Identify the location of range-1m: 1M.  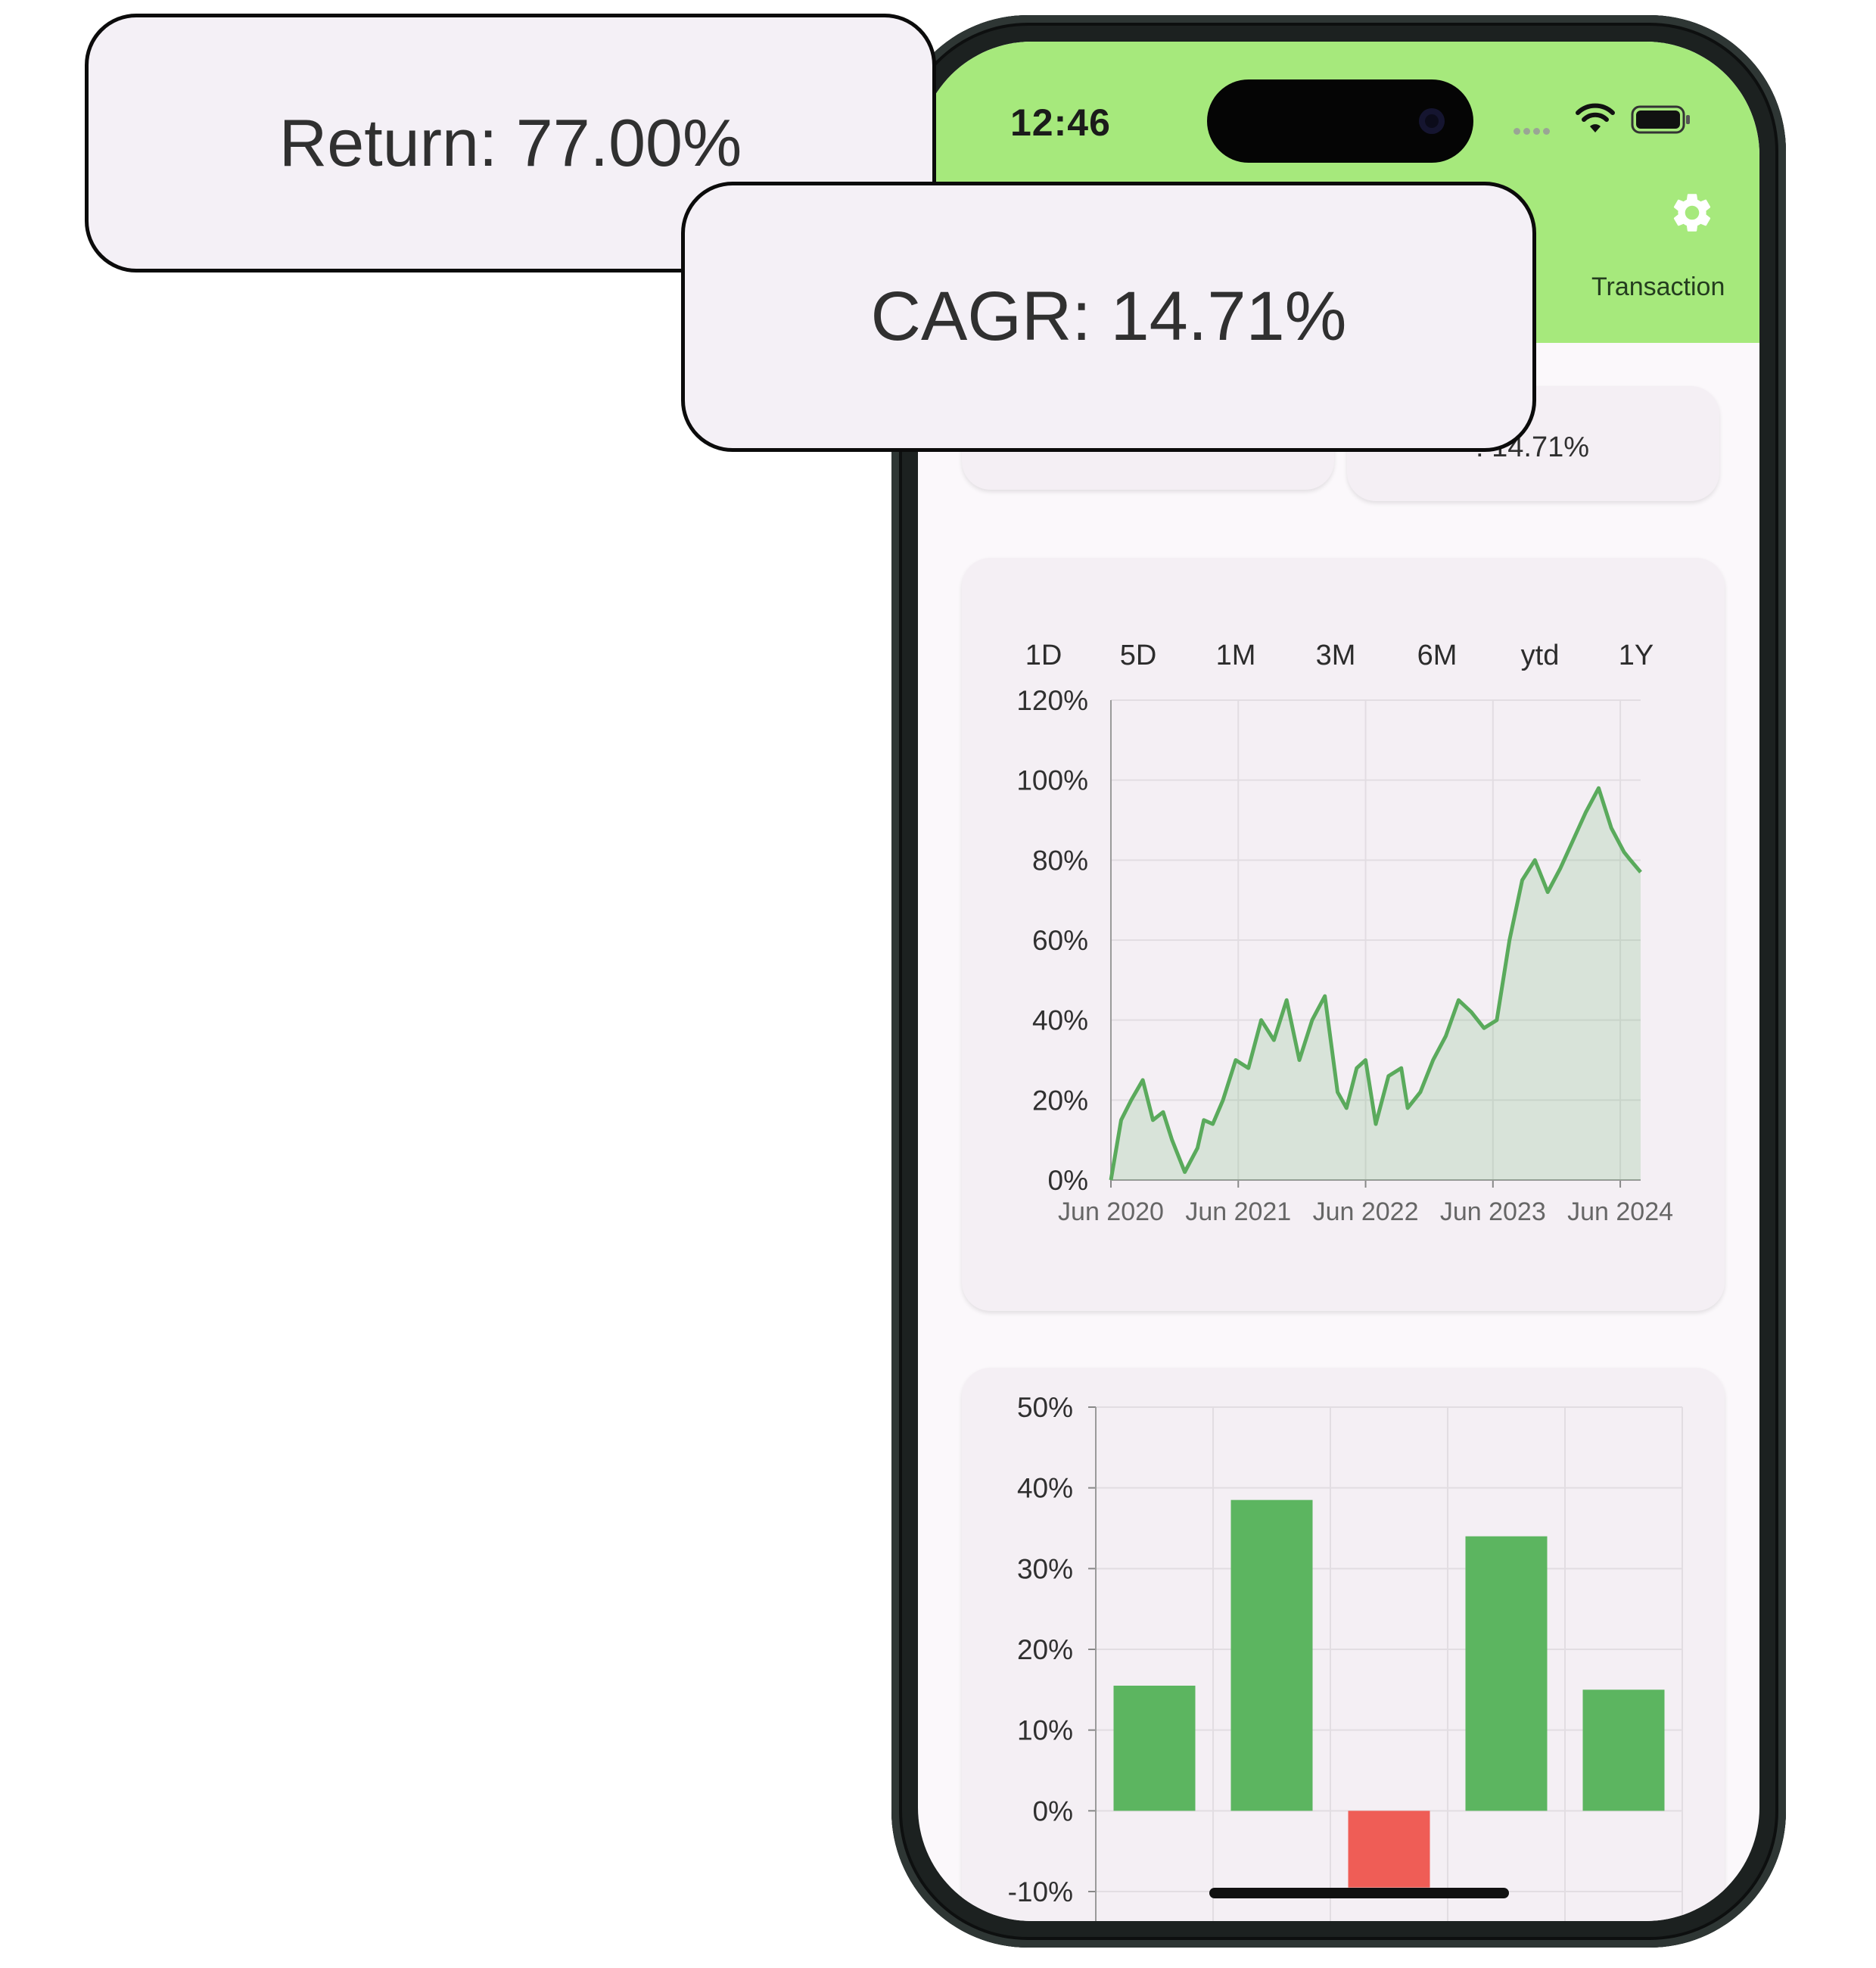
(1235, 655).